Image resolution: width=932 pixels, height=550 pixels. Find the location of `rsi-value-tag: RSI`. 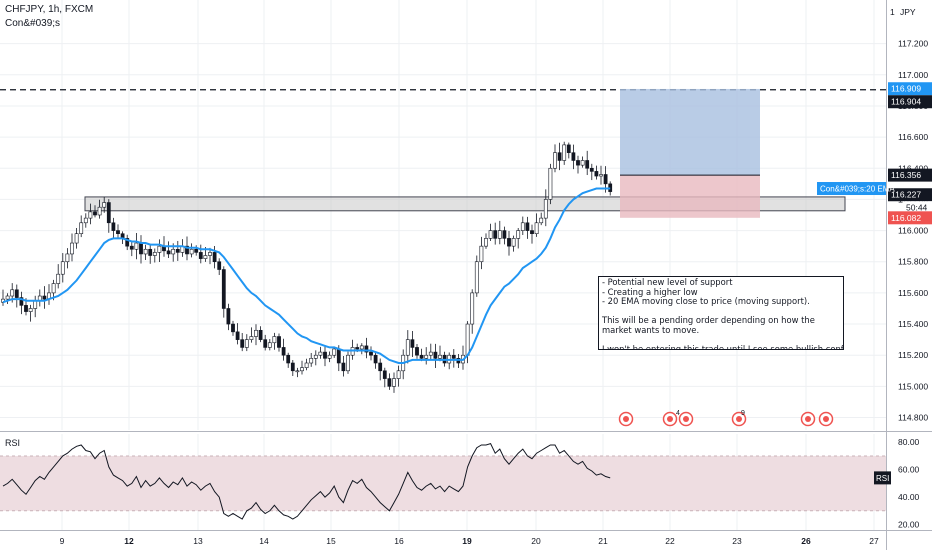

rsi-value-tag: RSI is located at coordinates (882, 478).